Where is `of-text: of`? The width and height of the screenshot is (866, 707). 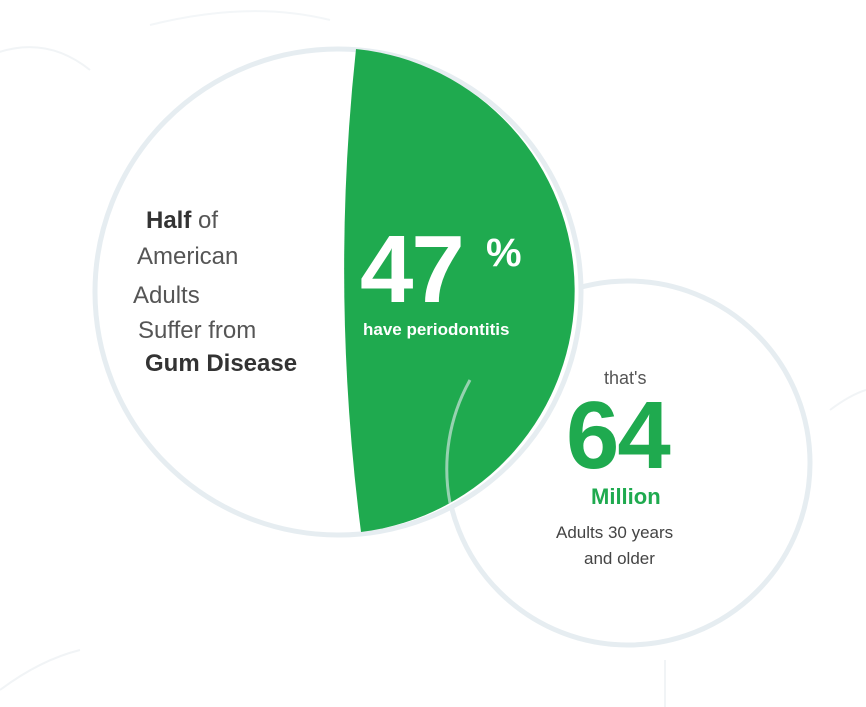 of-text: of is located at coordinates (208, 220).